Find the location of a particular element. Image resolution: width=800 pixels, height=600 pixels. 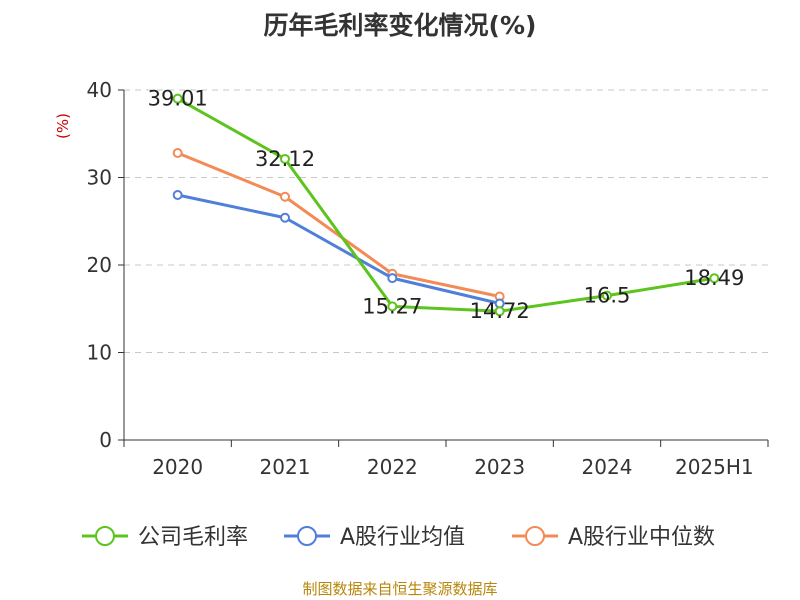

y-tick-label: 10 is located at coordinates (99, 353).